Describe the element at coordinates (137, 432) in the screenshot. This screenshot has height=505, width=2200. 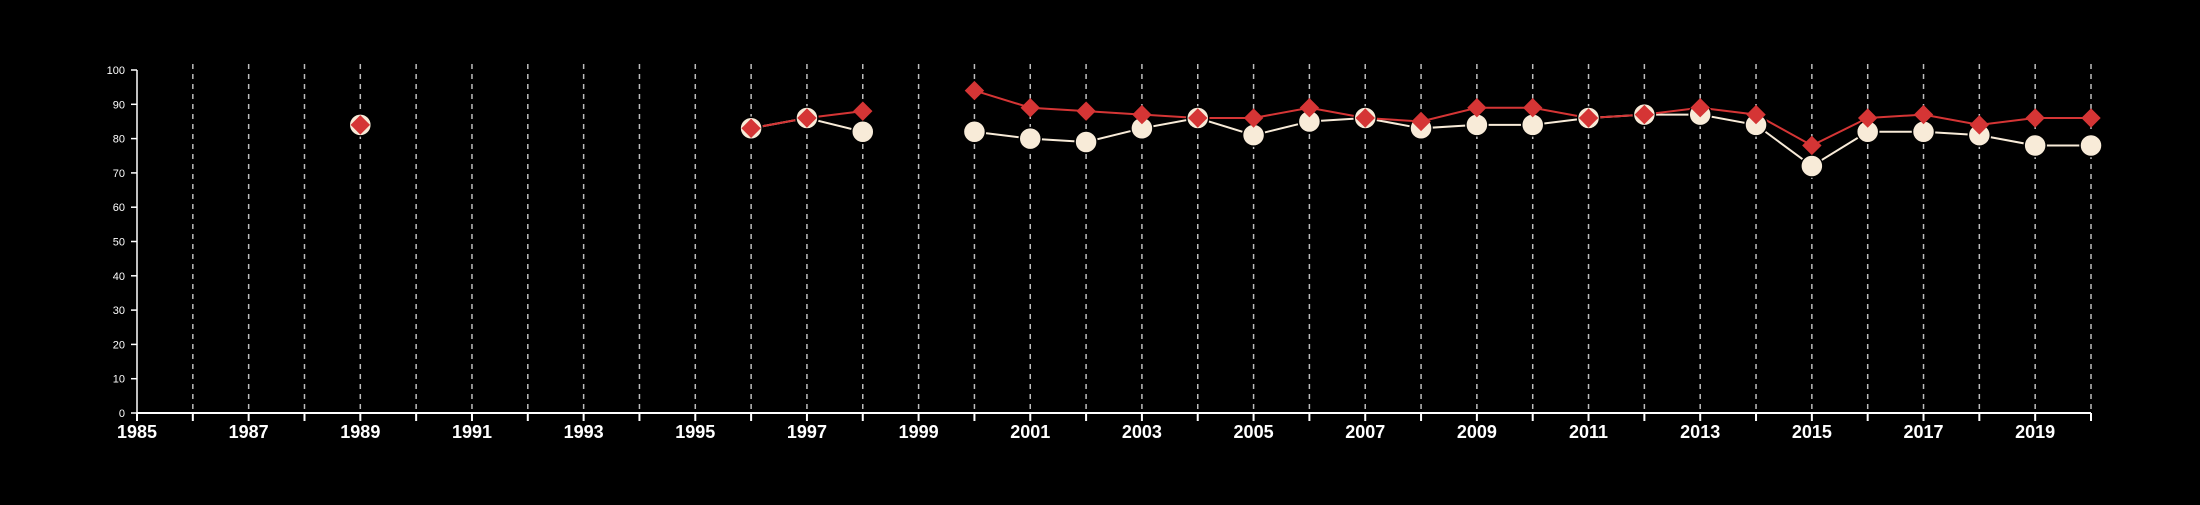
I see `x-tick-label: 1985` at that location.